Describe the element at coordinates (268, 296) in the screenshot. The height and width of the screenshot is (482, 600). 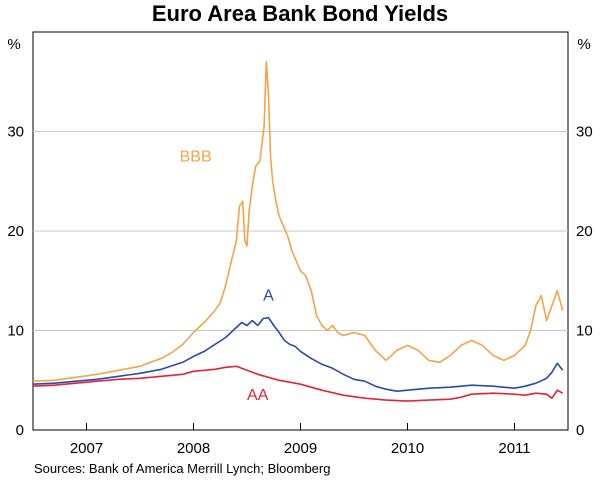
I see `series-label-a: A` at that location.